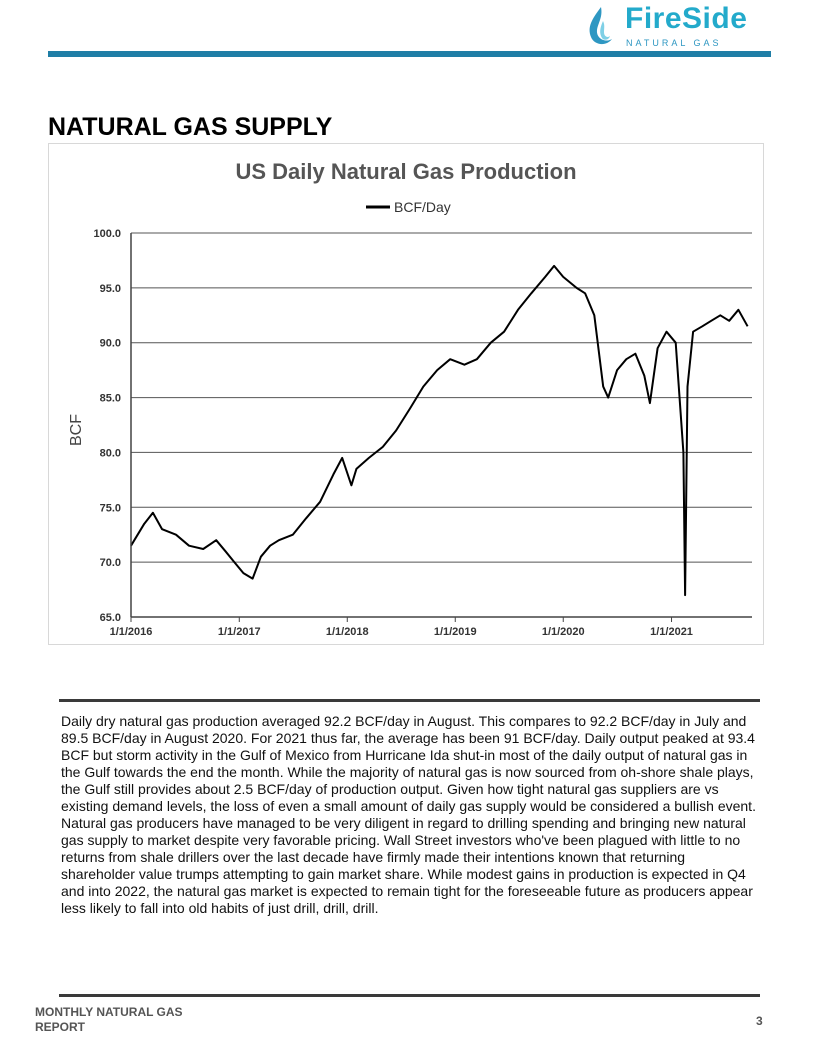 The width and height of the screenshot is (816, 1056). Describe the element at coordinates (409, 995) in the screenshot. I see `bottom-rule` at that location.